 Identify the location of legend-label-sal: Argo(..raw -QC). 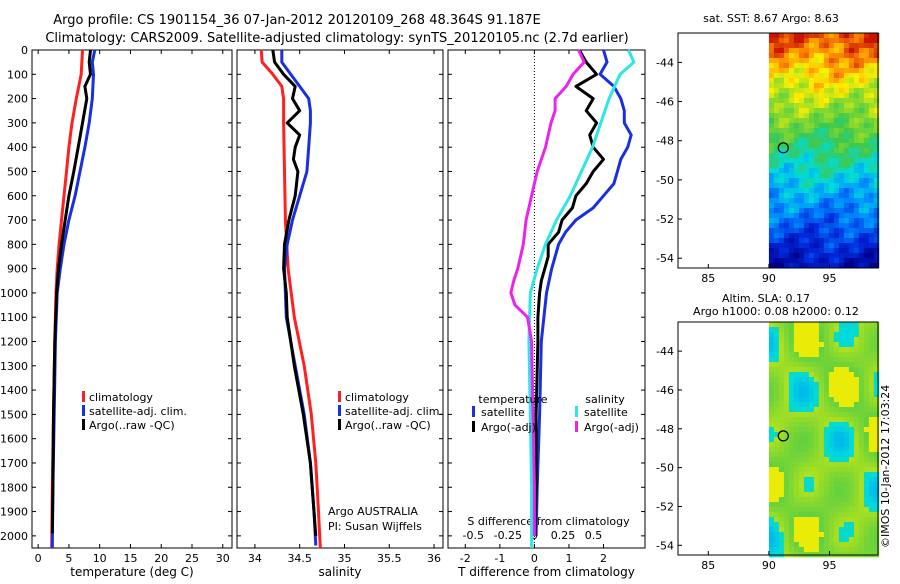
(388, 425).